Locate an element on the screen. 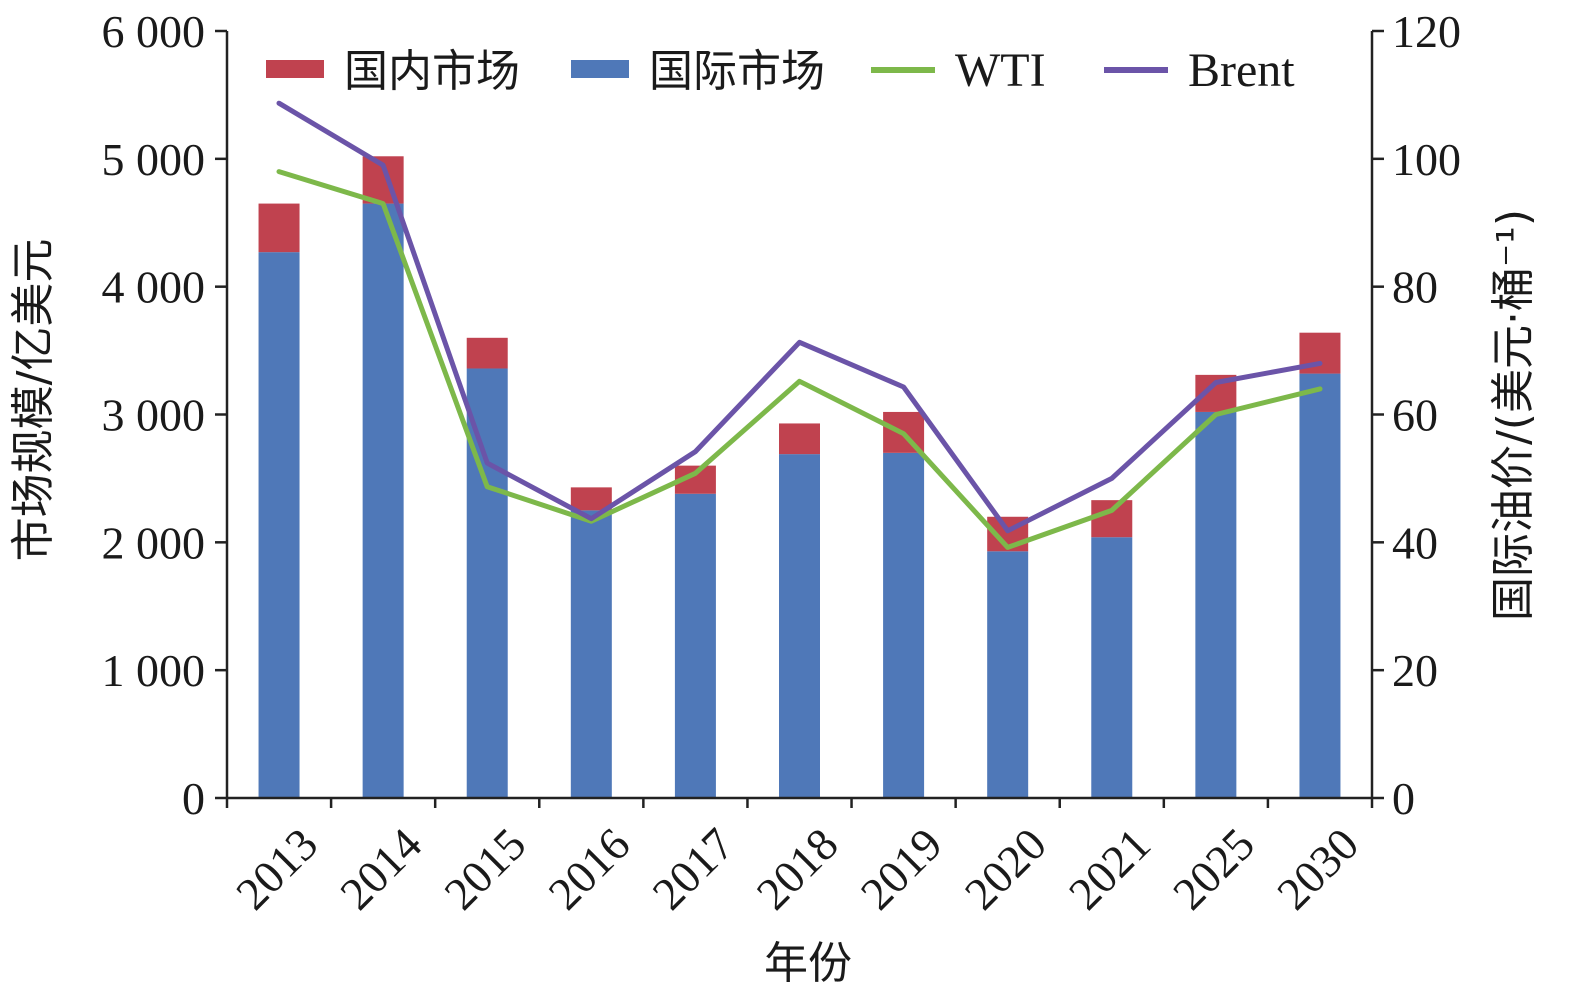 Image resolution: width=1575 pixels, height=1004 pixels. x-tick-label: 2020 is located at coordinates (1005, 868).